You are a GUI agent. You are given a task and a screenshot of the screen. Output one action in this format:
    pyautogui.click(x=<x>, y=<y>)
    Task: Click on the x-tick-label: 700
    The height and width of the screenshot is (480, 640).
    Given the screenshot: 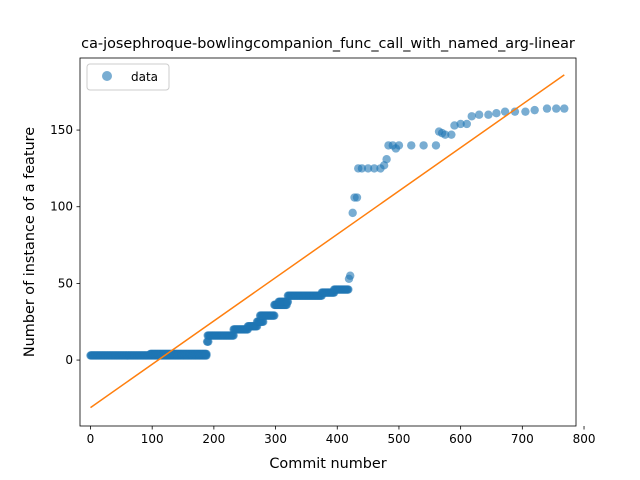 What is the action you would take?
    pyautogui.click(x=522, y=439)
    